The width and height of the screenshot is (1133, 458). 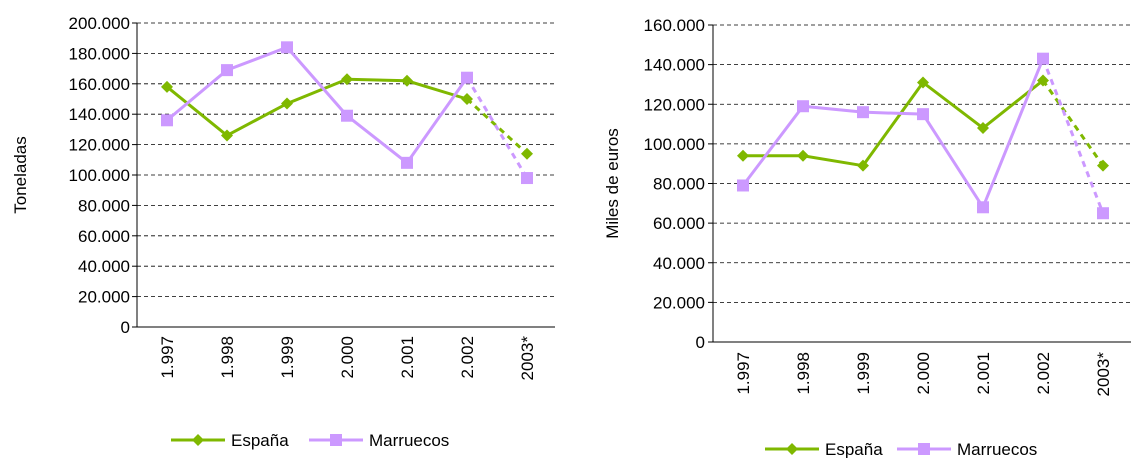 What do you see at coordinates (20, 175) in the screenshot?
I see `y-axis-label: Toneladas` at bounding box center [20, 175].